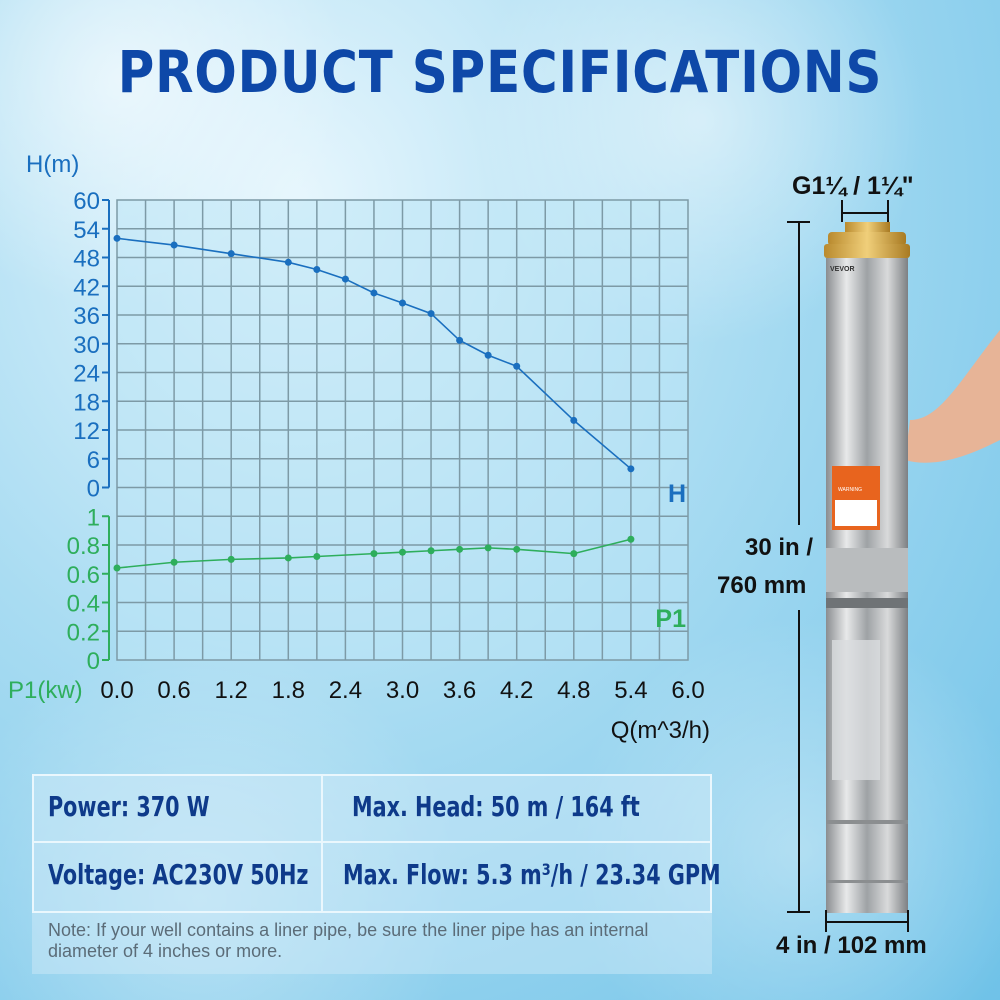  Describe the element at coordinates (459, 690) in the screenshot. I see `x-tick-label: 3.6` at that location.